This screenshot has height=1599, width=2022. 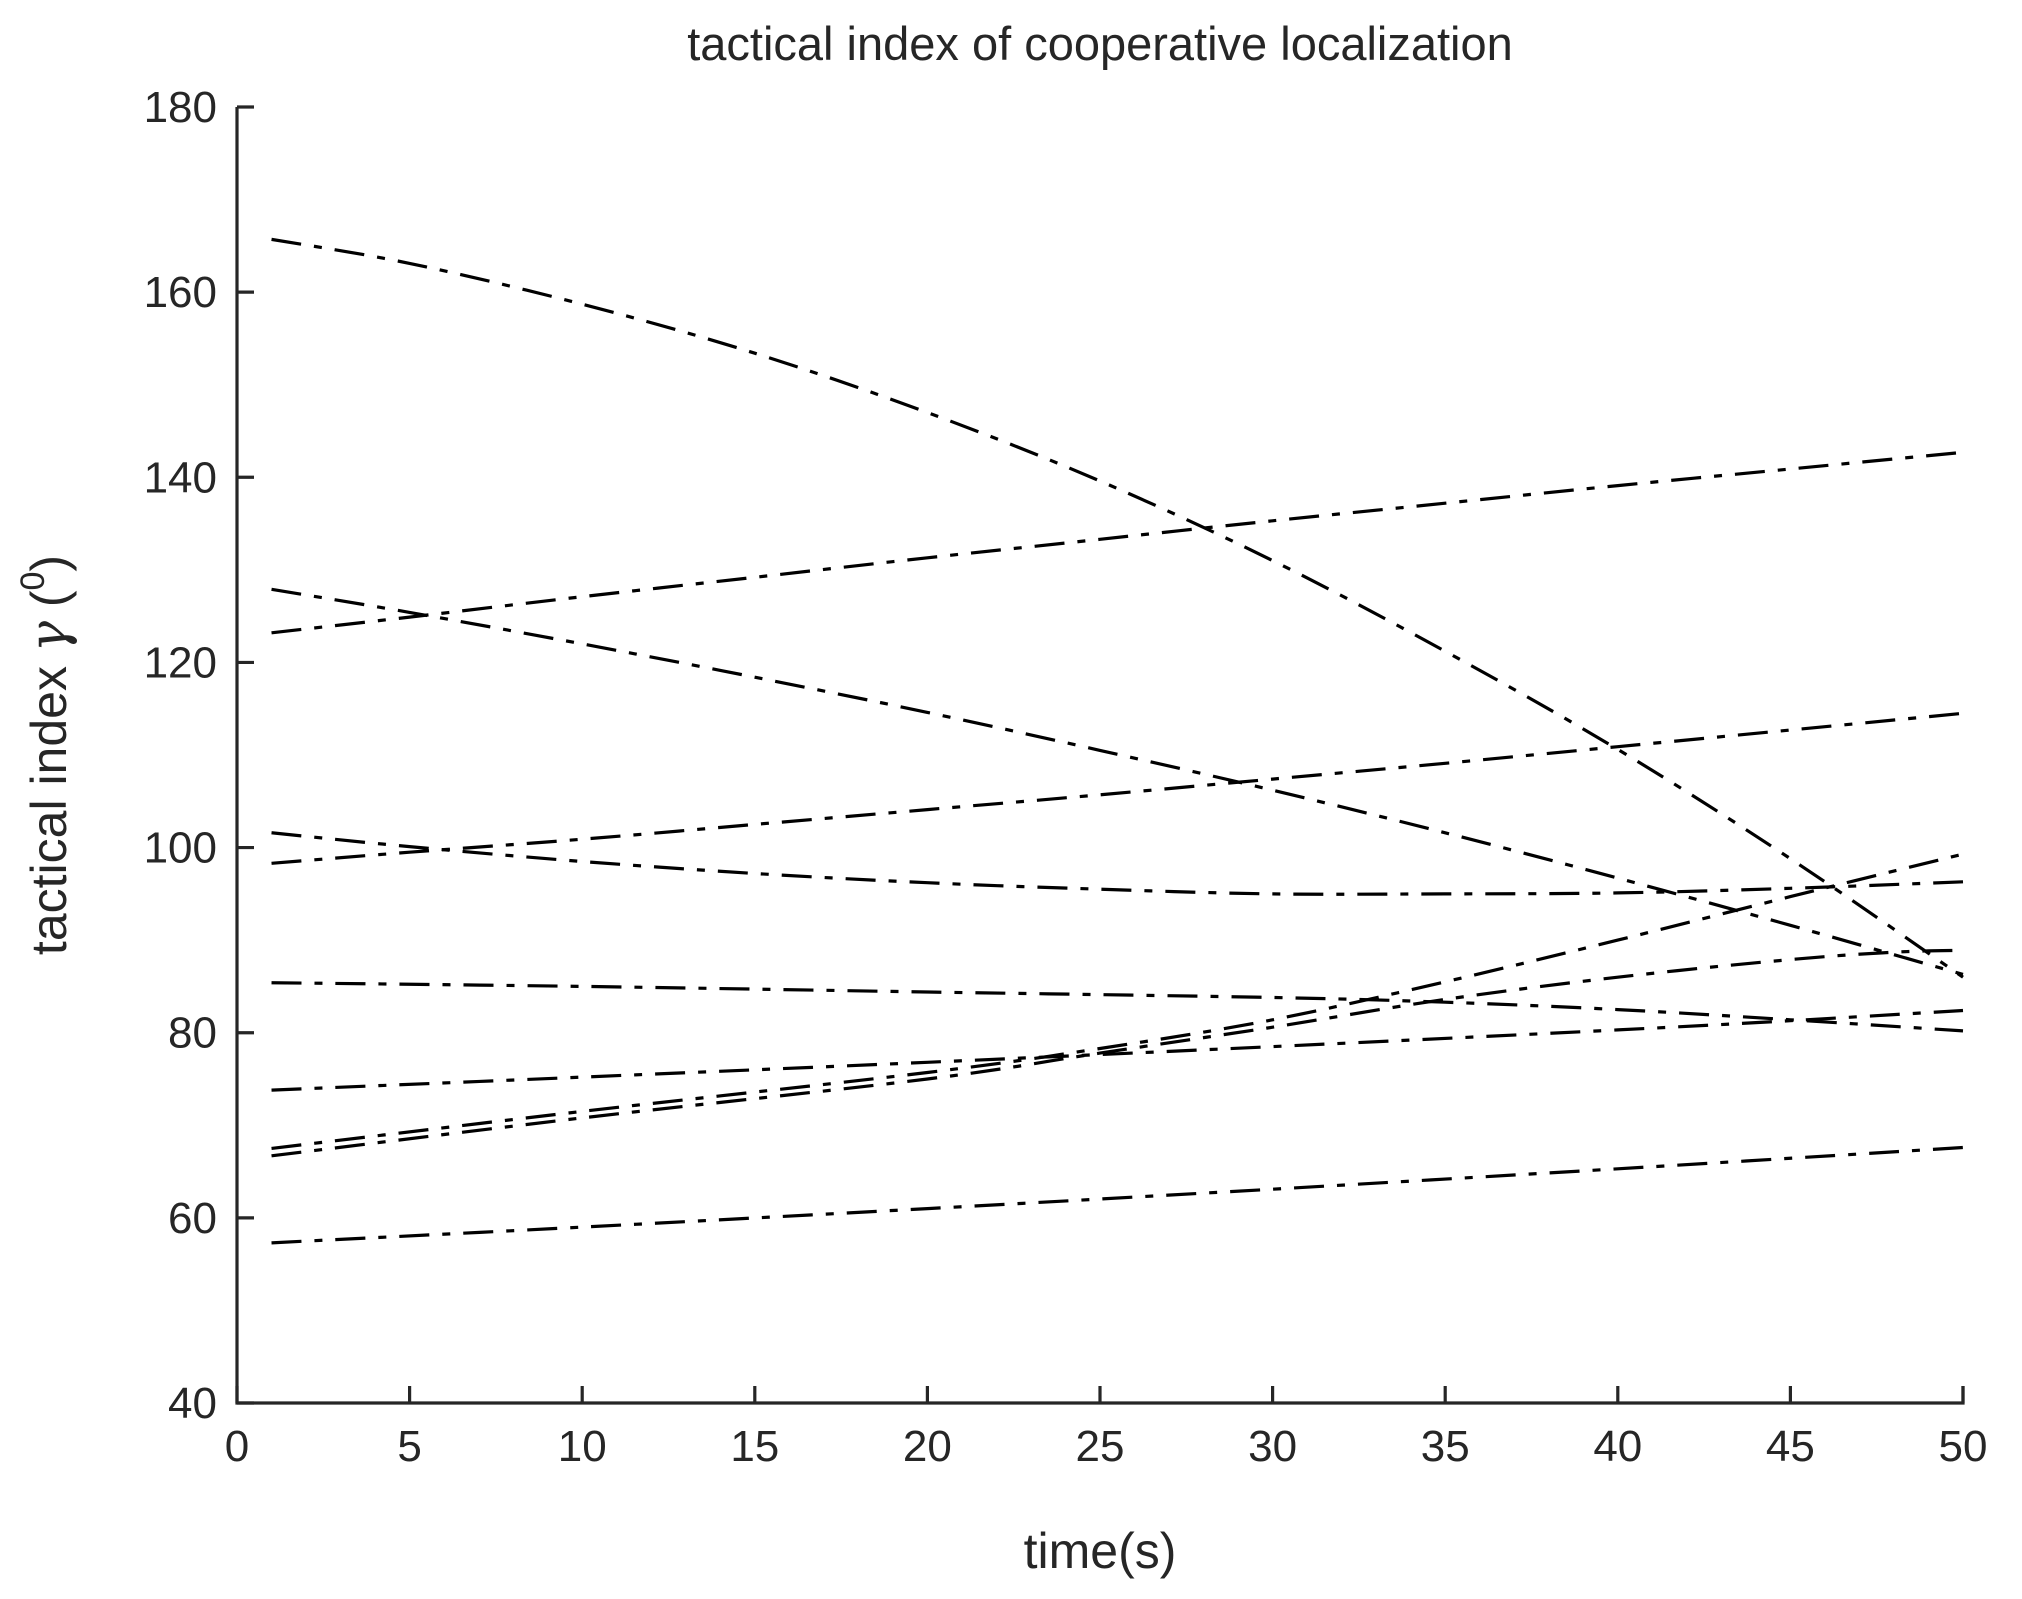 What do you see at coordinates (49, 803) in the screenshot?
I see `y-axis-label-prefix: tactical index` at bounding box center [49, 803].